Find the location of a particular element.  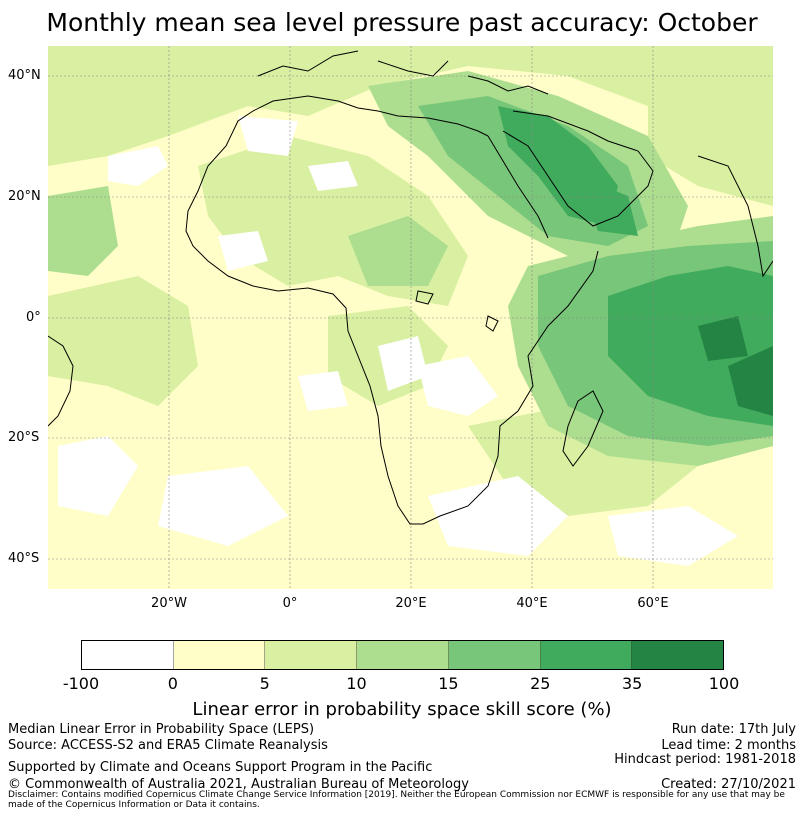

run-date: Run date: 17th July is located at coordinates (733, 729).